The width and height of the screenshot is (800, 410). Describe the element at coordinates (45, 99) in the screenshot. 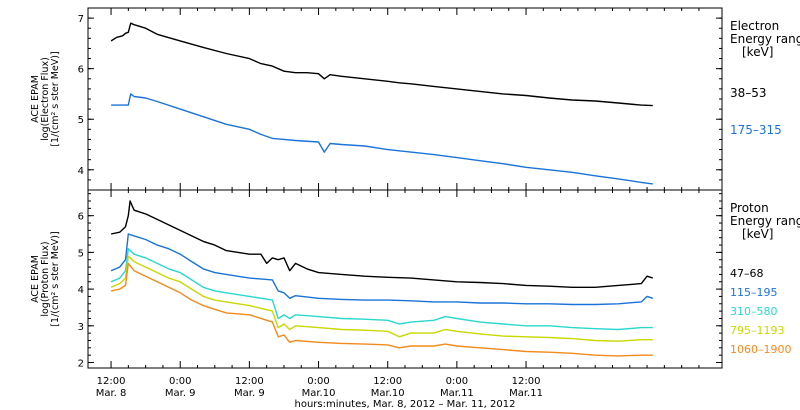

I see `y-axis-label: log(Electron Flux)` at that location.